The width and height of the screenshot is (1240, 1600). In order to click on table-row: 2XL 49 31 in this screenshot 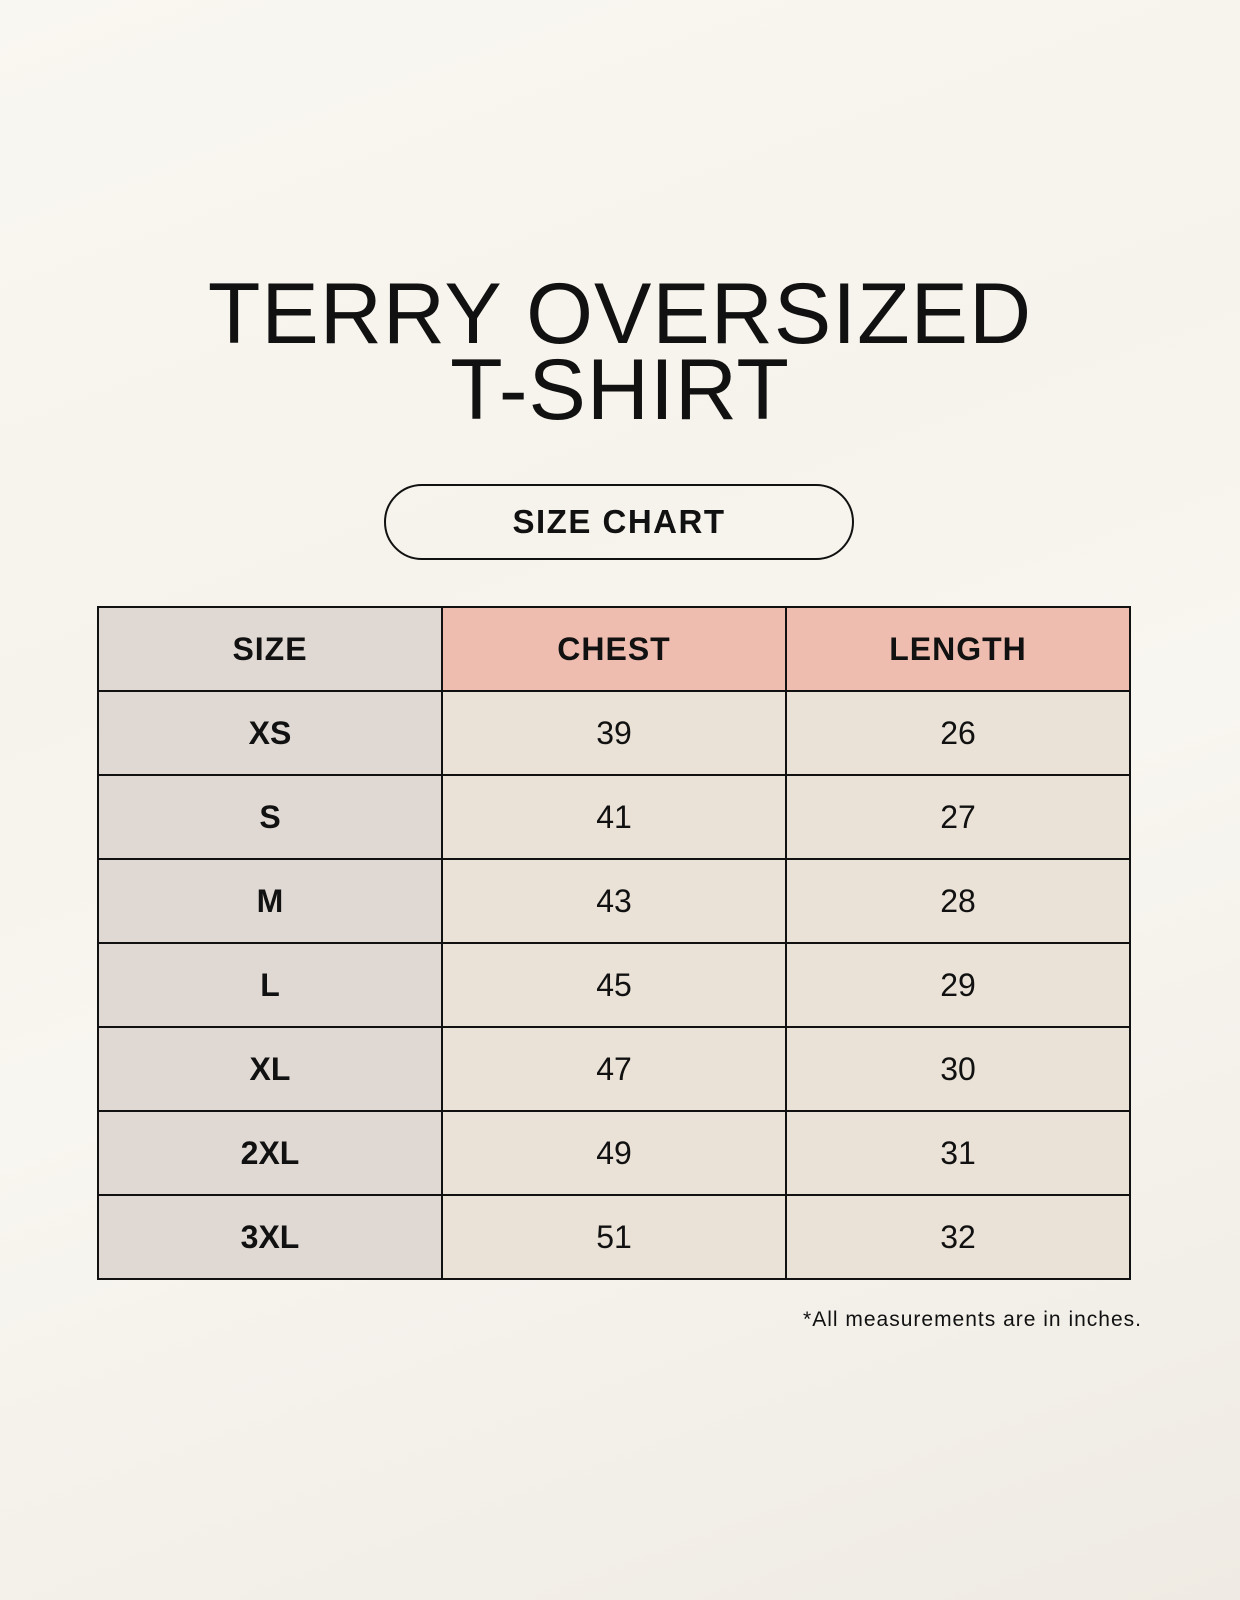, I will do `click(614, 1153)`.